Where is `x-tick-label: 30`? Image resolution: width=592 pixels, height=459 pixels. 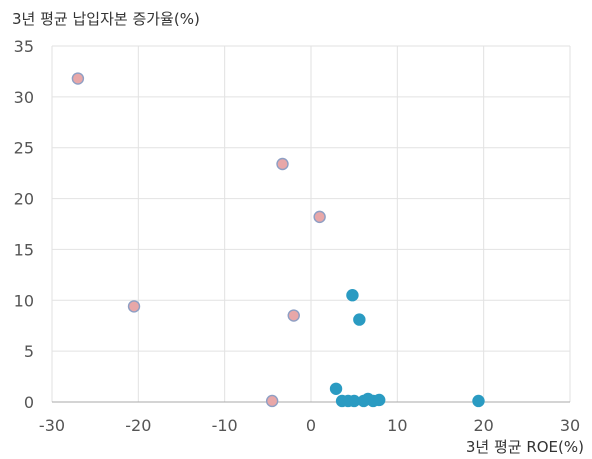 x-tick-label: 30 is located at coordinates (570, 425).